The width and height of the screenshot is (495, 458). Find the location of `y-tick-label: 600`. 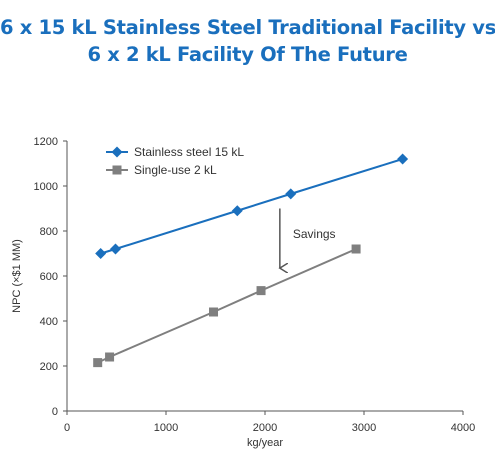

y-tick-label: 600 is located at coordinates (49, 277).